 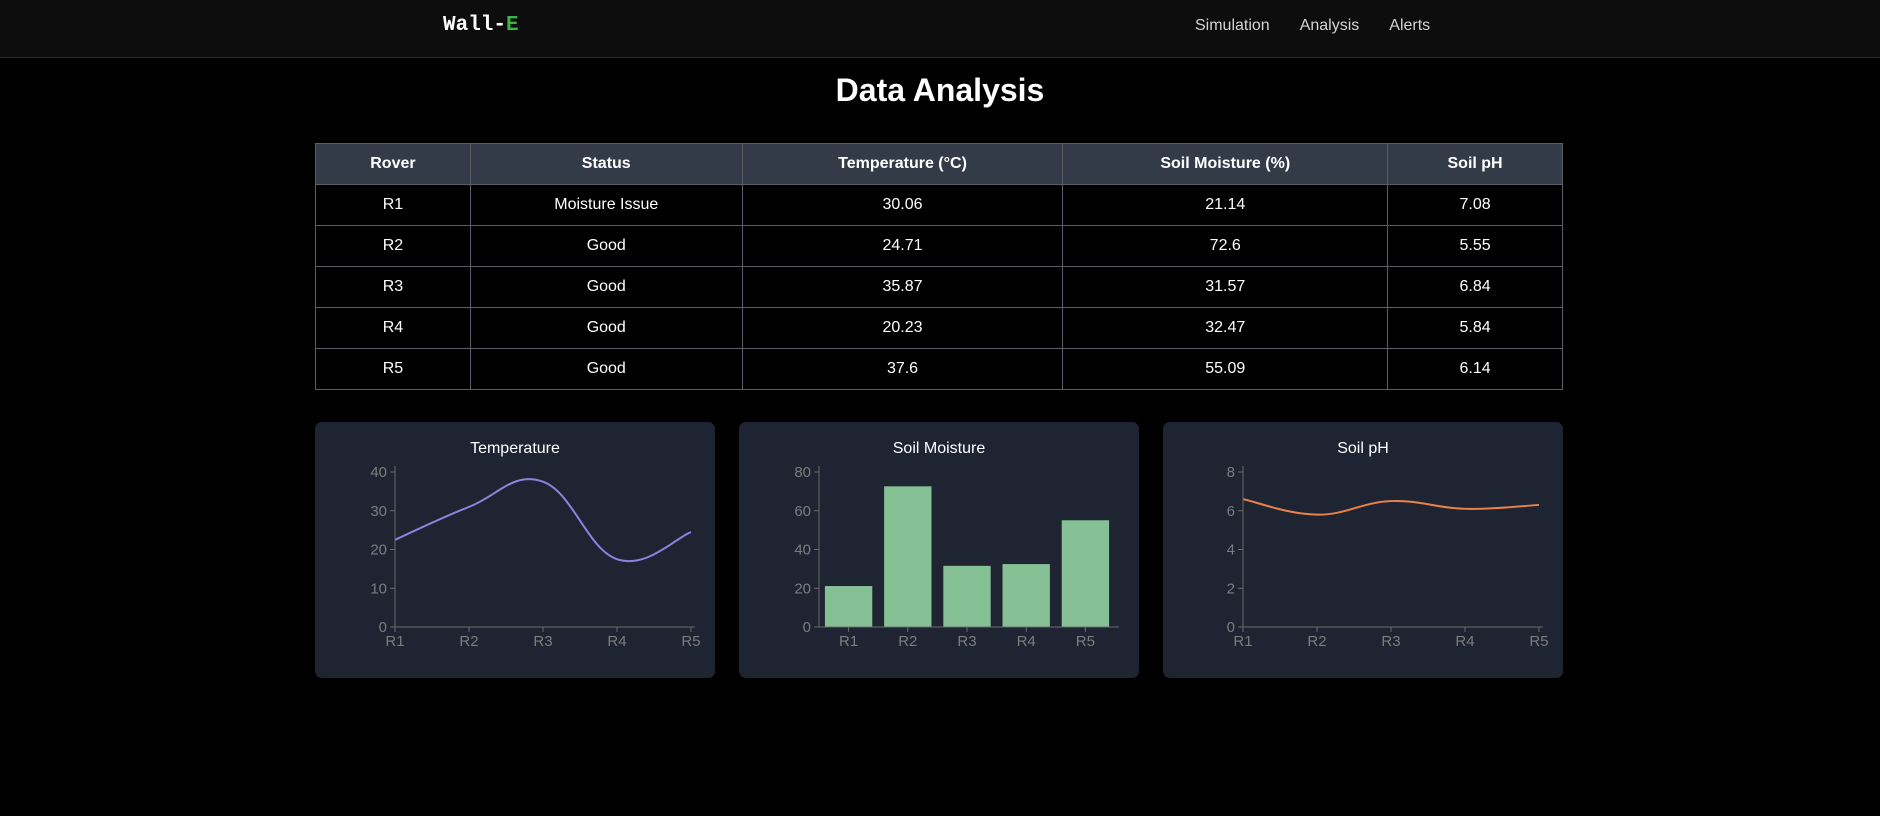 What do you see at coordinates (1231, 550) in the screenshot?
I see `y-tick-label: 4` at bounding box center [1231, 550].